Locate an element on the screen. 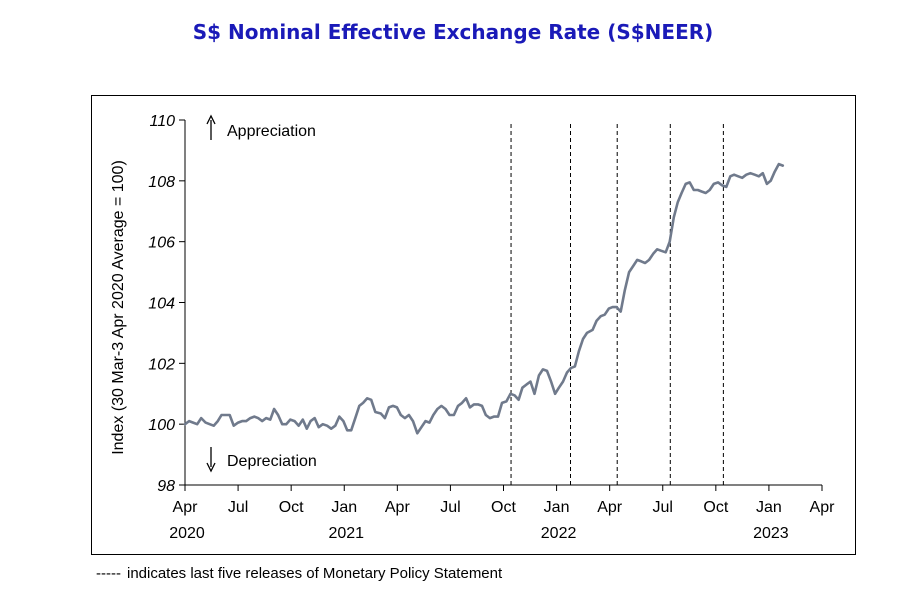 The height and width of the screenshot is (602, 906). x-year-label: 2020 is located at coordinates (187, 533).